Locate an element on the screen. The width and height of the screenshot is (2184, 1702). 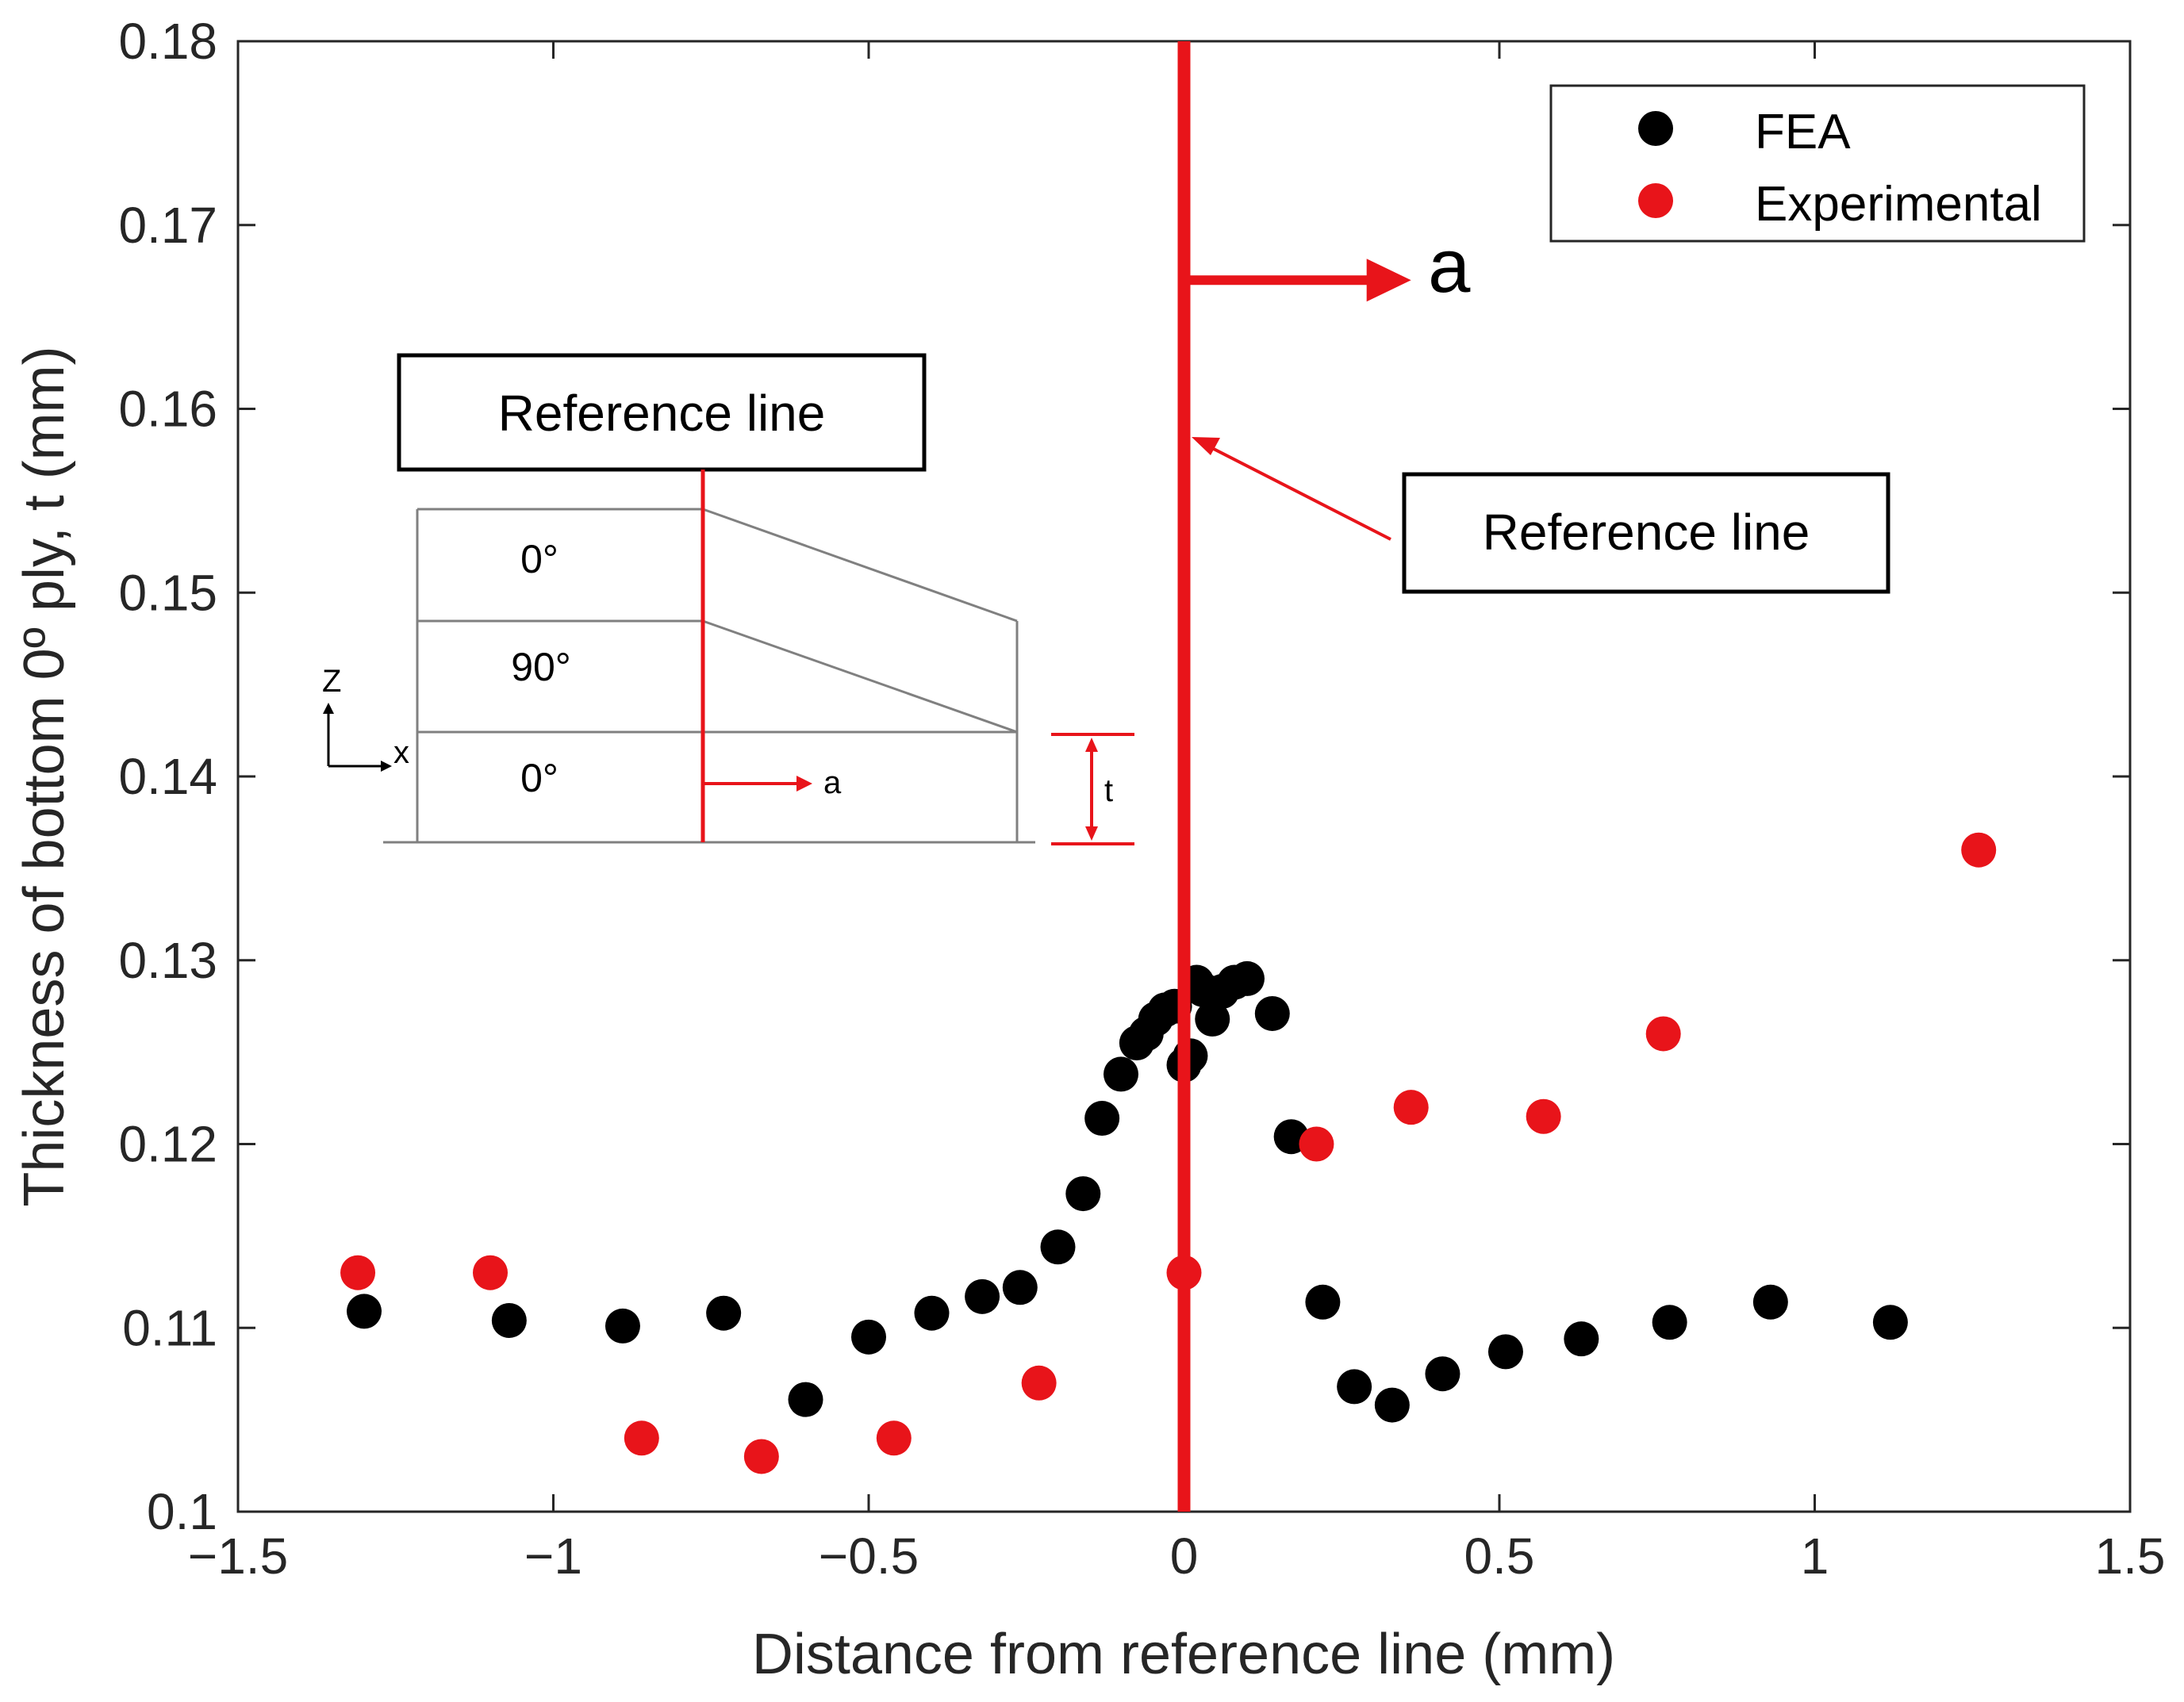
x-tick-label: −1.5 is located at coordinates (238, 1557).